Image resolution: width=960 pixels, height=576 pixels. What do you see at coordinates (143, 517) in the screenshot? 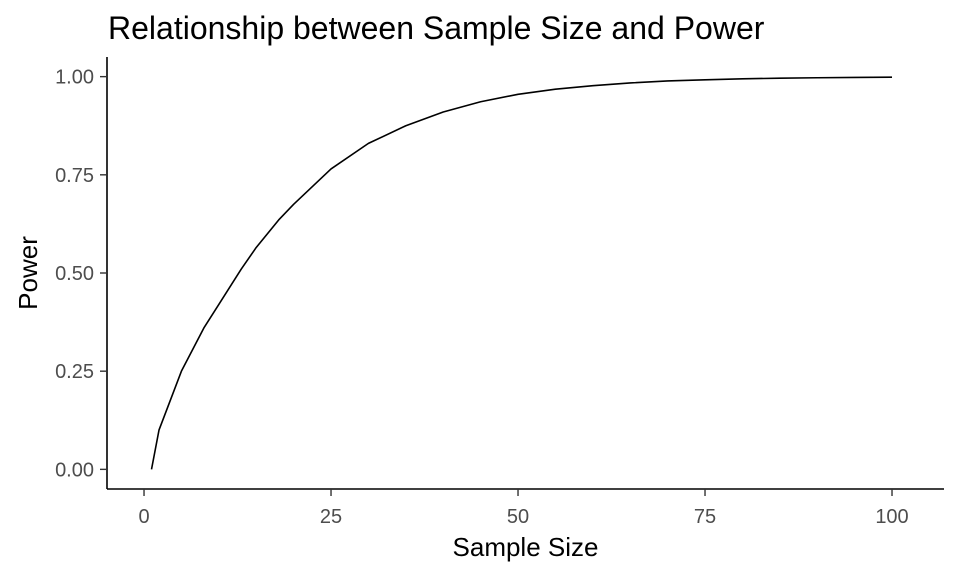
I see `x-tick-label: 0` at bounding box center [143, 517].